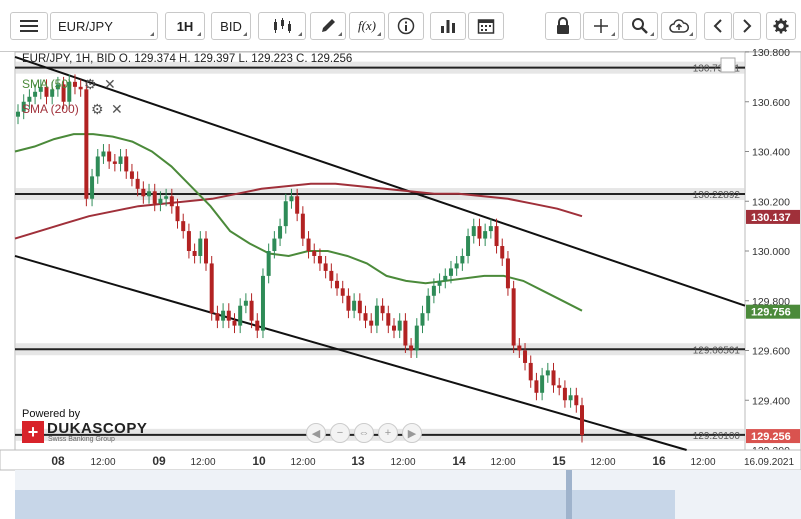 Image resolution: width=801 pixels, height=519 pixels. Describe the element at coordinates (563, 26) in the screenshot. I see `lock-button` at that location.